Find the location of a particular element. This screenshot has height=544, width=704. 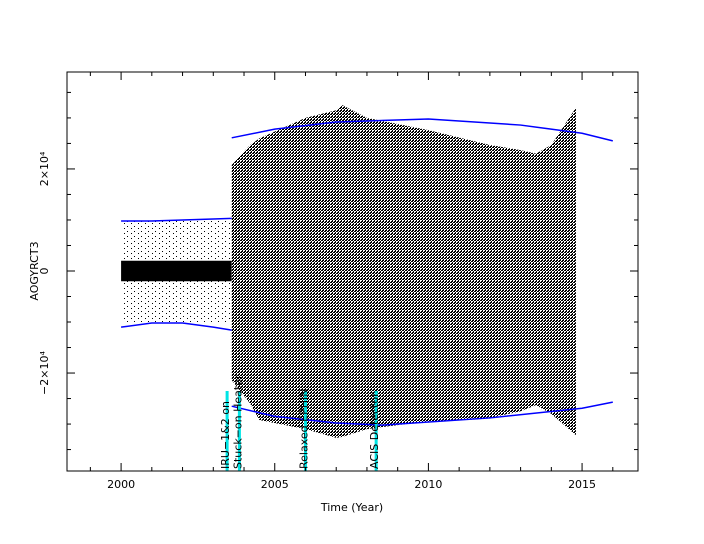

point-cloud is located at coordinates (176, 271).